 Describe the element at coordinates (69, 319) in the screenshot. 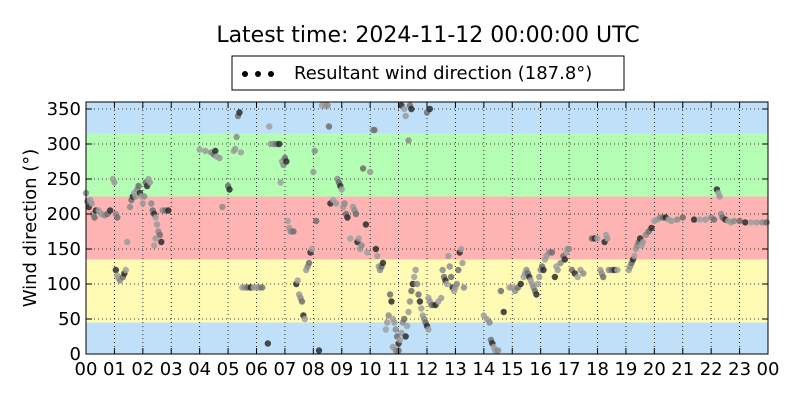

I see `y-tick-label: 50` at that location.